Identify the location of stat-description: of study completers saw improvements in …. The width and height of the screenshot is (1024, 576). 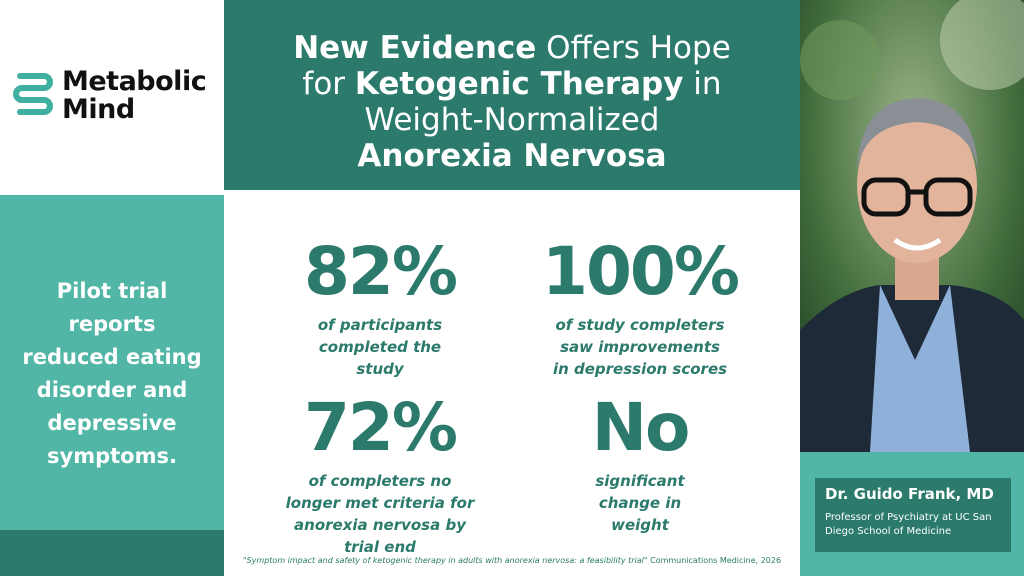
(640, 347).